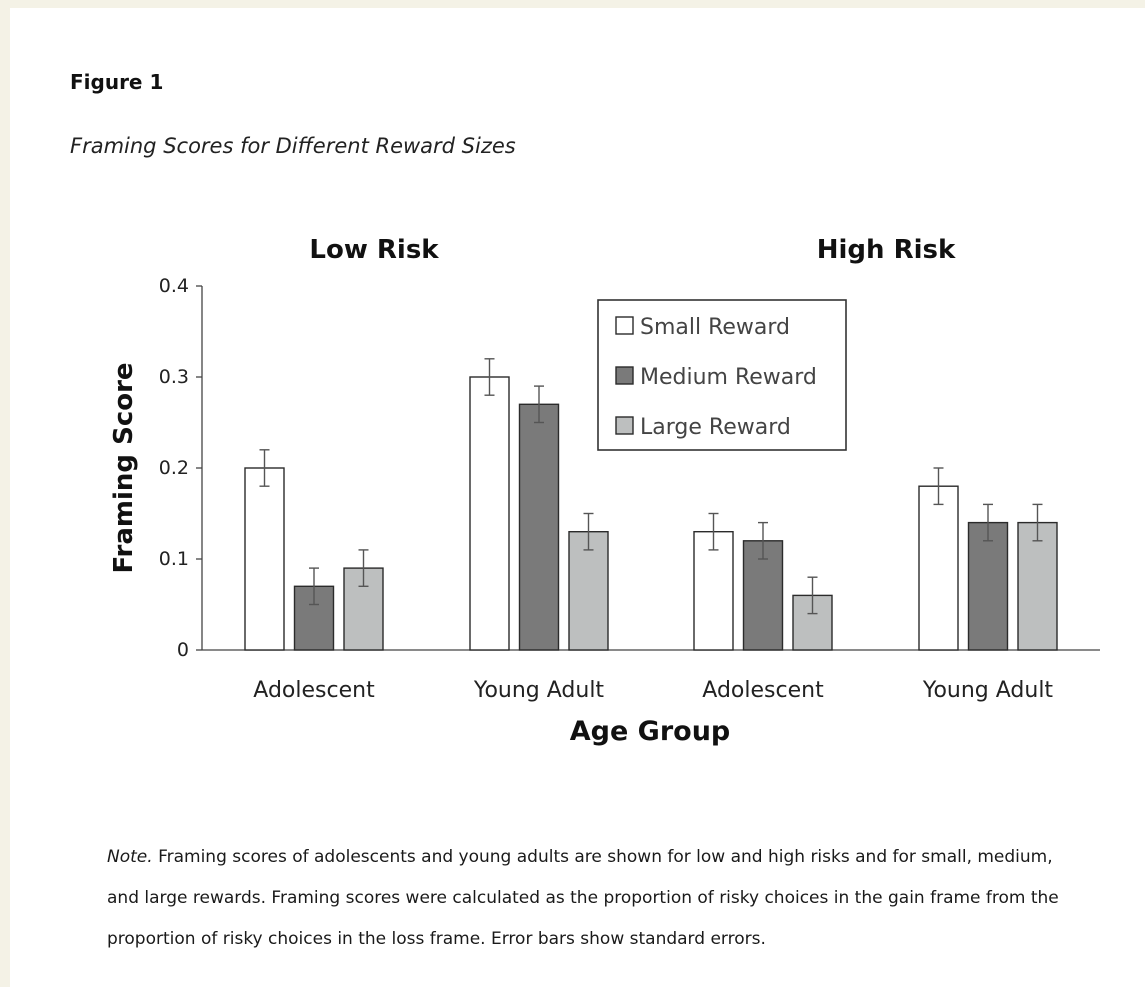  I want to click on y-tick-label: 0.2, so click(174, 468).